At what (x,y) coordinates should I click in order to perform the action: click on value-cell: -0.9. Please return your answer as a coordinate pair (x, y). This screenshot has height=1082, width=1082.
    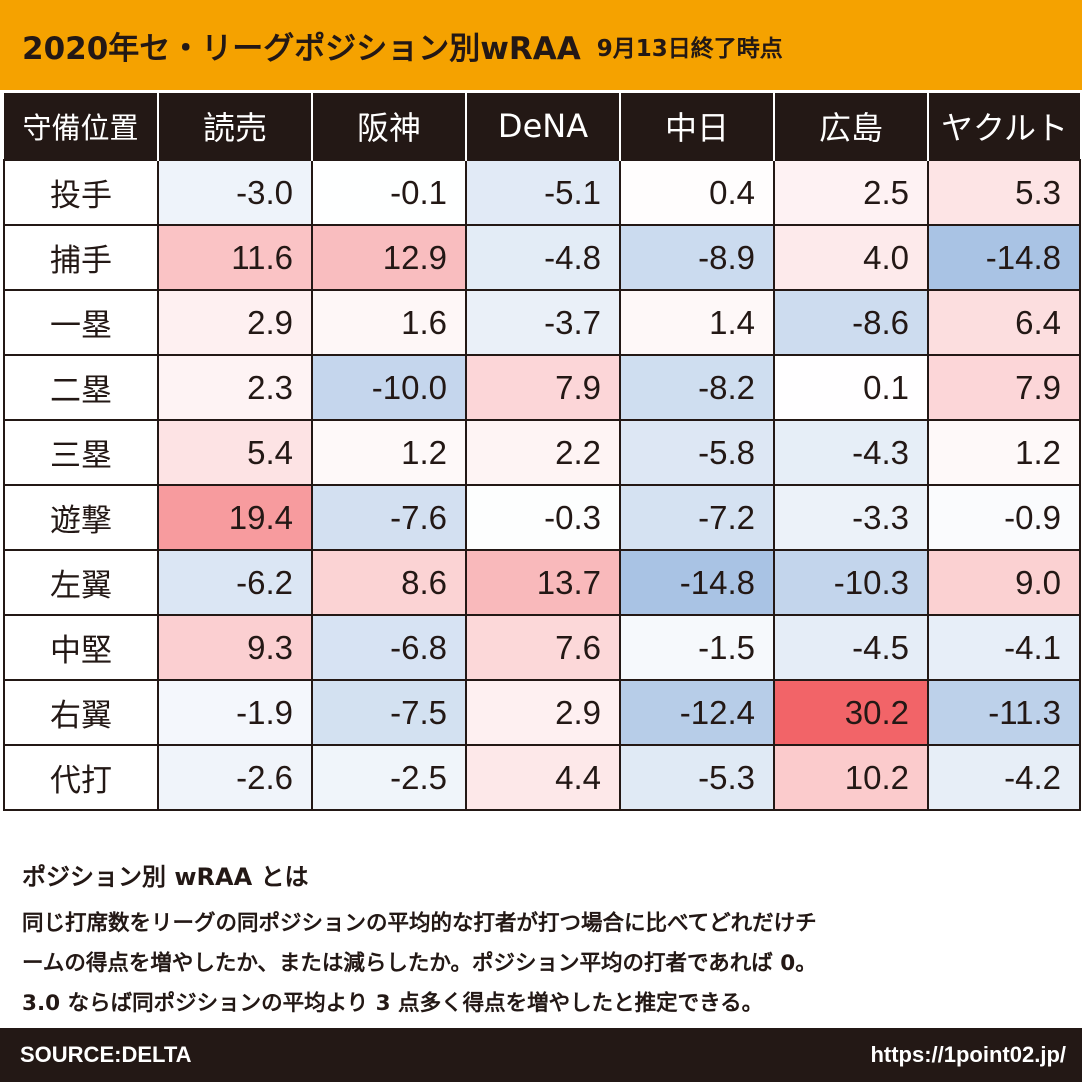
    Looking at the image, I should click on (1004, 517).